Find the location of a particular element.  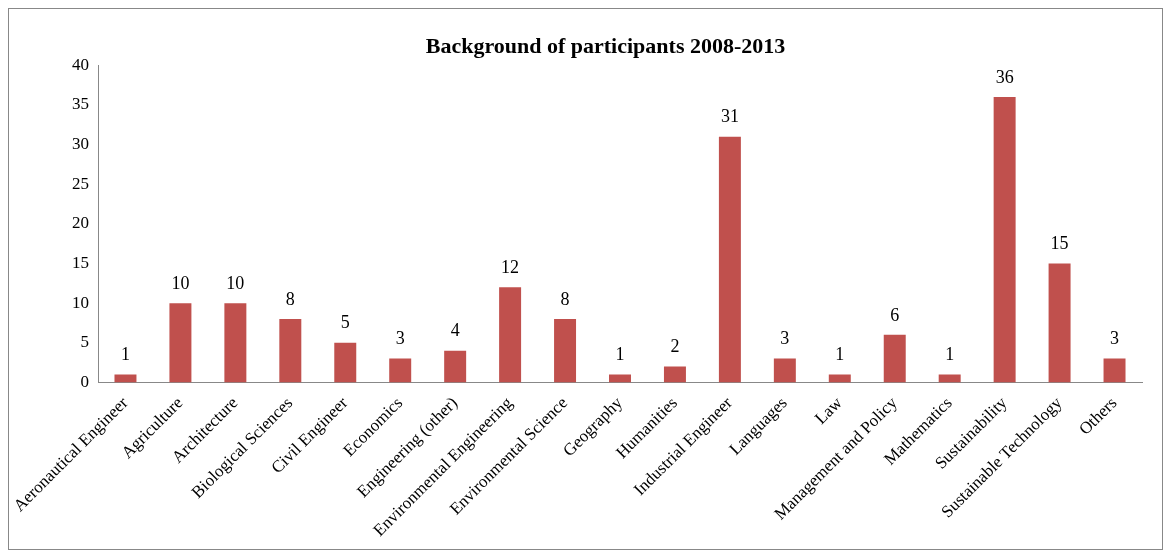

y-tick-label: 0 is located at coordinates (84, 381).